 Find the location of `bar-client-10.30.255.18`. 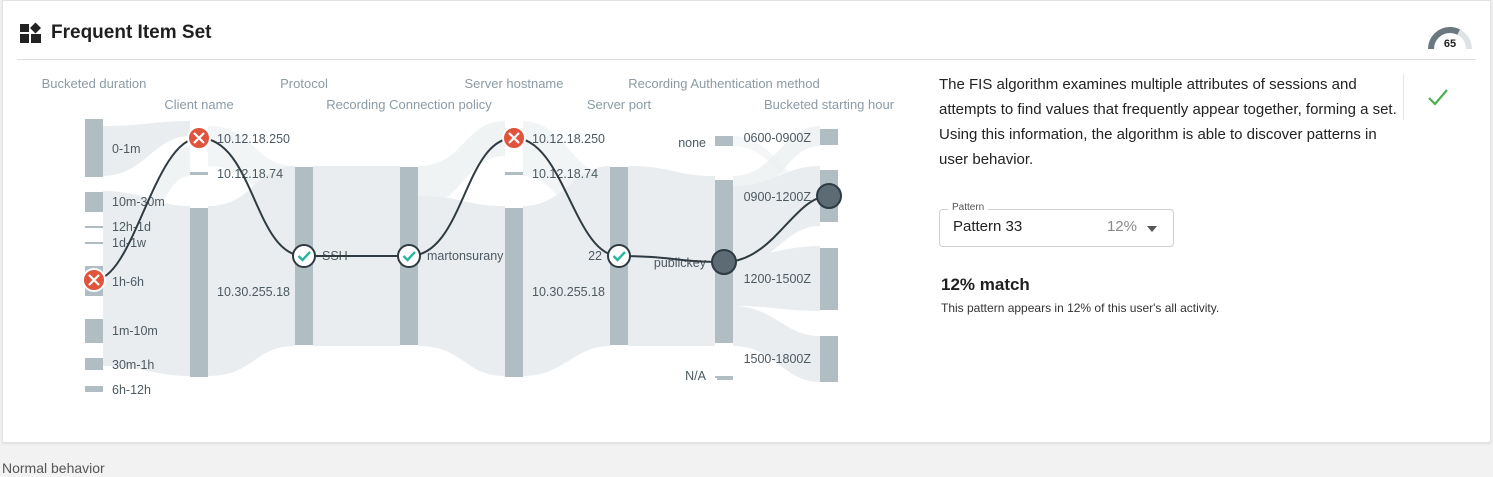

bar-client-10.30.255.18 is located at coordinates (199, 292).